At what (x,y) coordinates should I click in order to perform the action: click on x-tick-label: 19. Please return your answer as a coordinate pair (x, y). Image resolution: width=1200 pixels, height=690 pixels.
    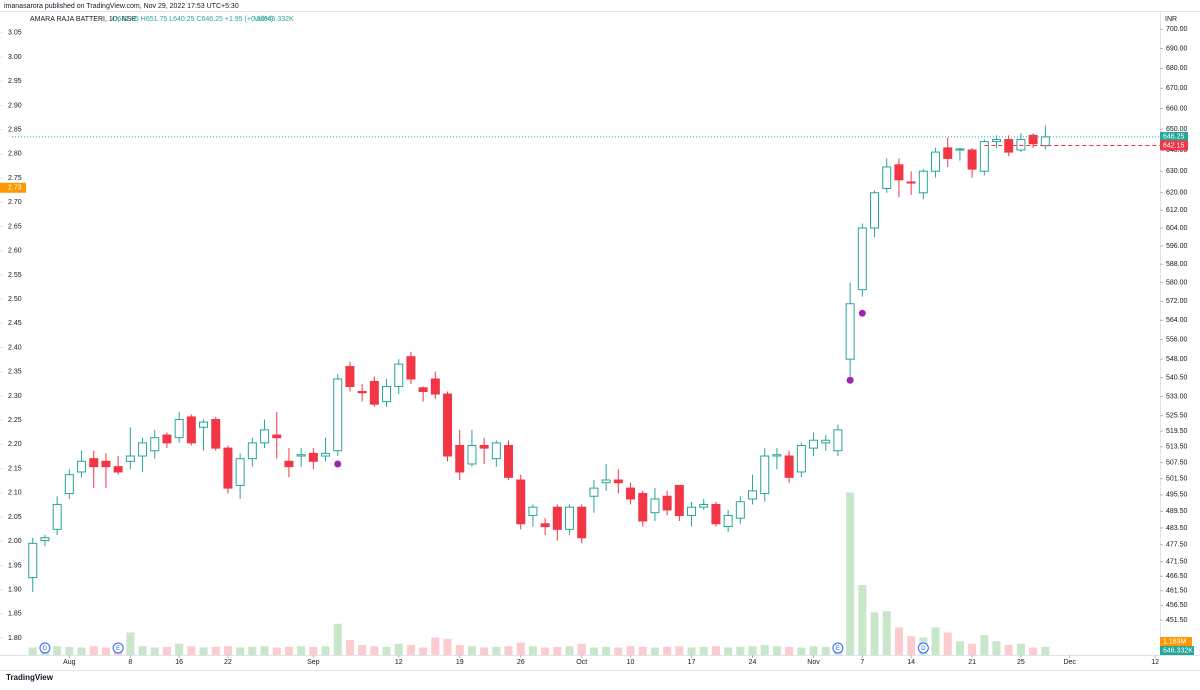
    Looking at the image, I should click on (460, 662).